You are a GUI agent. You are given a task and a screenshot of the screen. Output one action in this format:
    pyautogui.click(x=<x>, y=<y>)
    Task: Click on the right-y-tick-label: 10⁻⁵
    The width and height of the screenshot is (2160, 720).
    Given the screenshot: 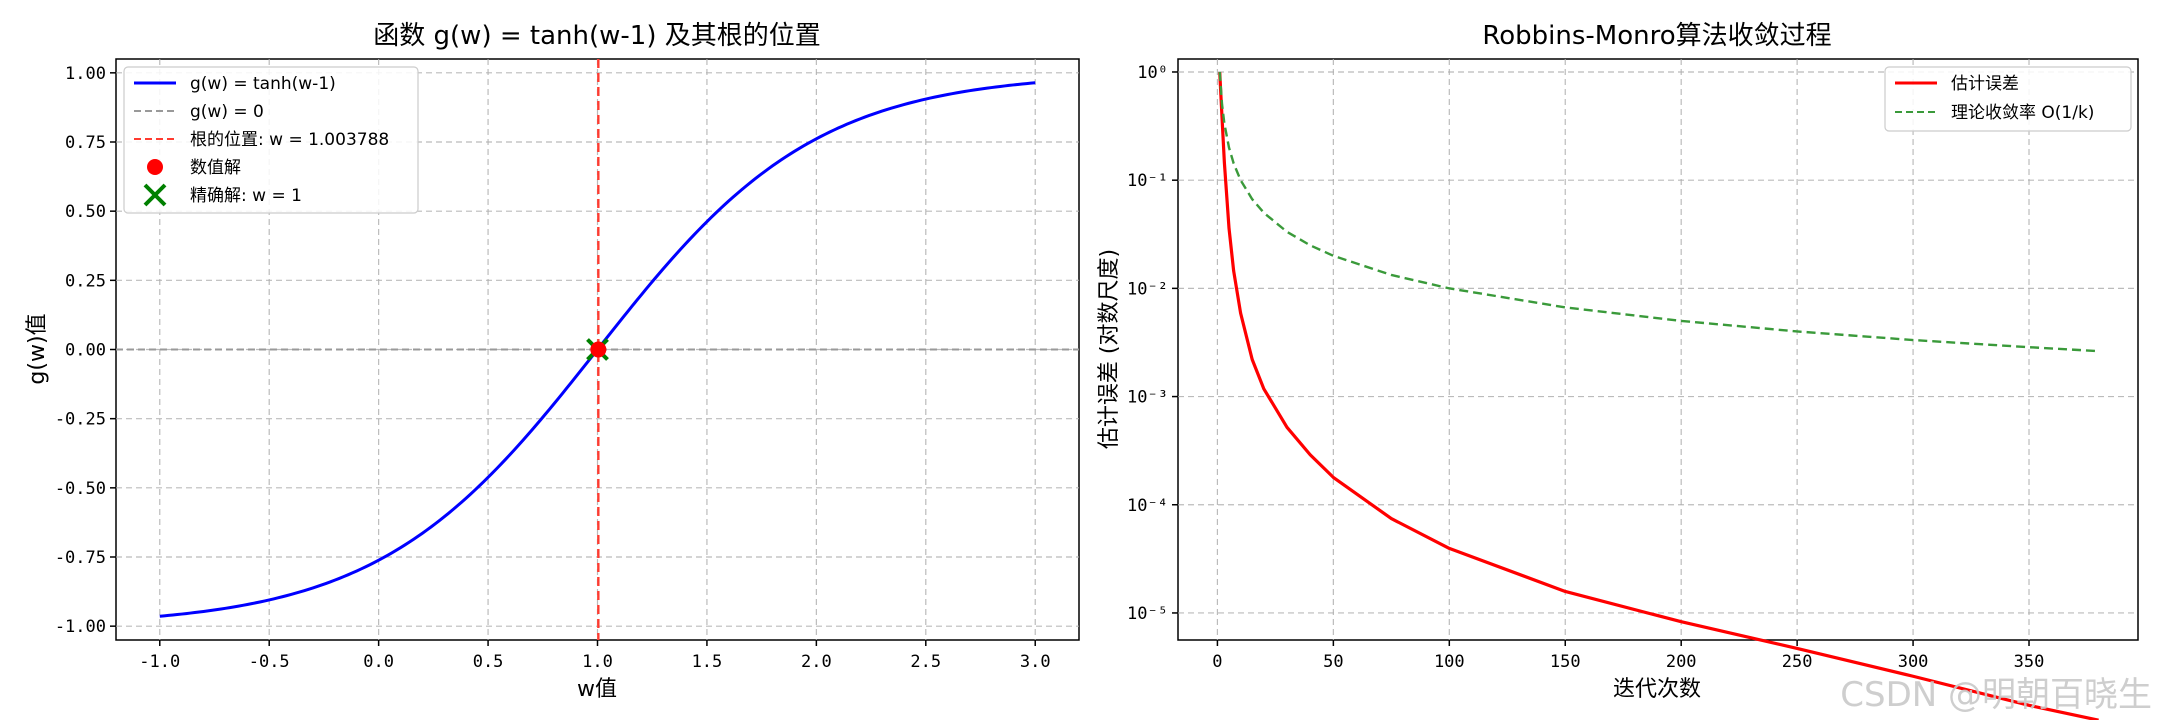 What is the action you would take?
    pyautogui.click(x=1147, y=614)
    